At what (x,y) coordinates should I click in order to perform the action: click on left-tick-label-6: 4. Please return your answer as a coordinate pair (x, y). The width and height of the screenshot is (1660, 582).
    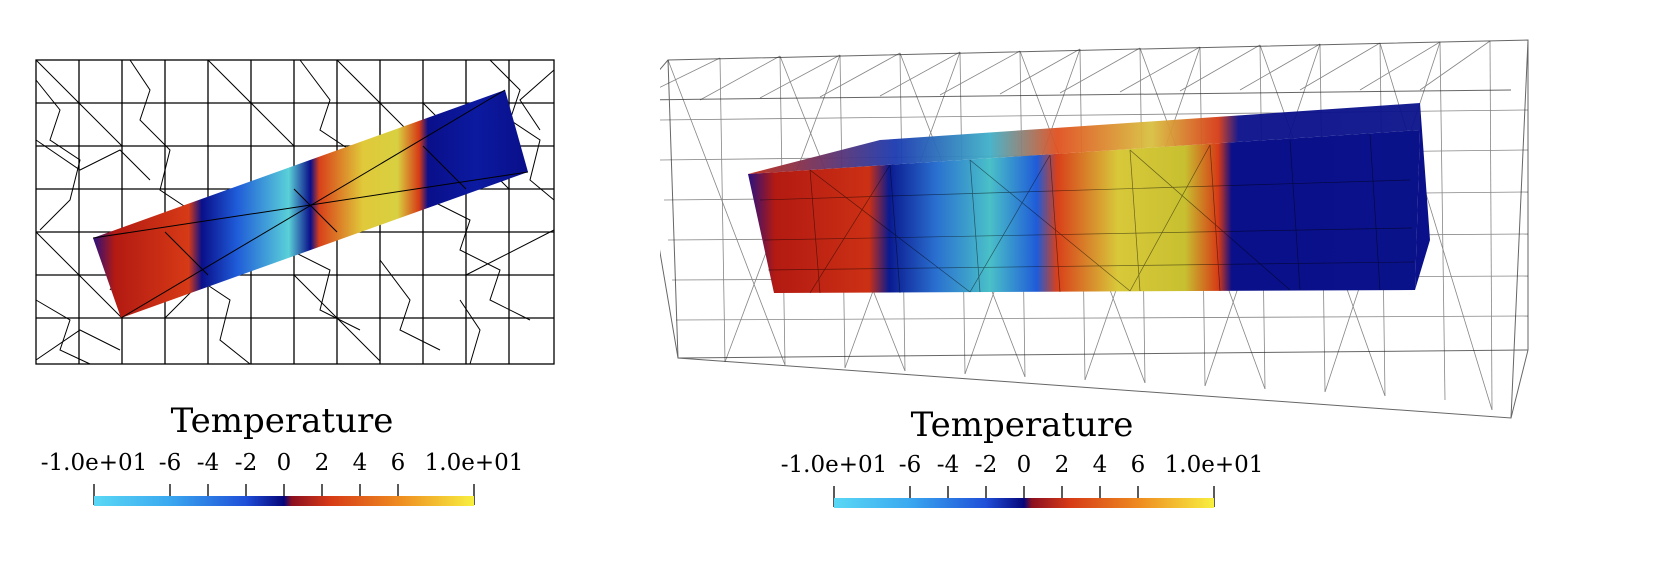
    Looking at the image, I should click on (360, 463).